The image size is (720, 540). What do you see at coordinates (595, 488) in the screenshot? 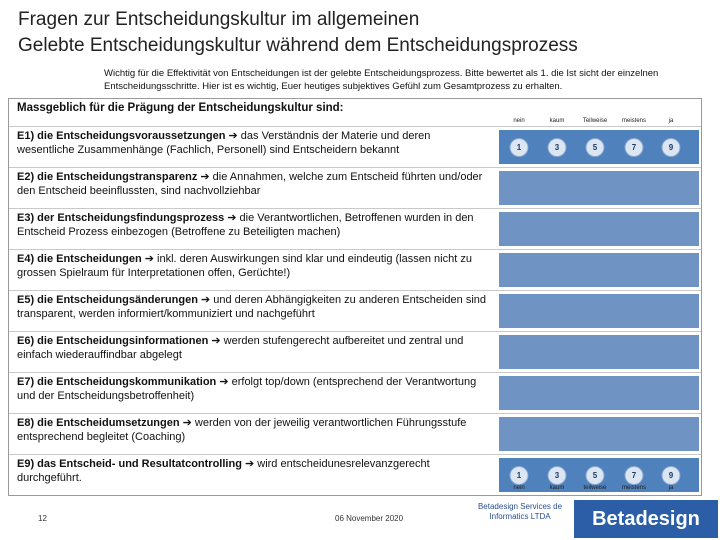
I see `scale-label: teilweise` at bounding box center [595, 488].